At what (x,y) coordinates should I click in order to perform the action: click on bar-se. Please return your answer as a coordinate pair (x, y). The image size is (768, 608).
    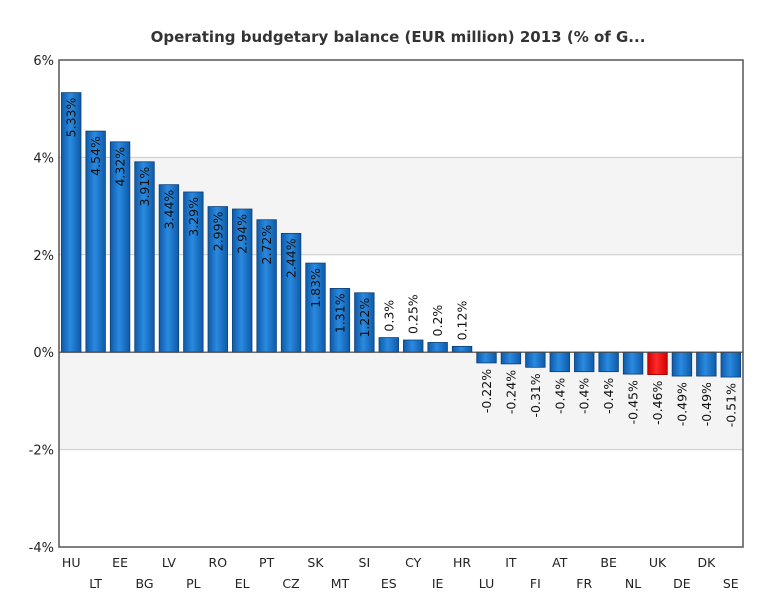
    Looking at the image, I should click on (730, 364).